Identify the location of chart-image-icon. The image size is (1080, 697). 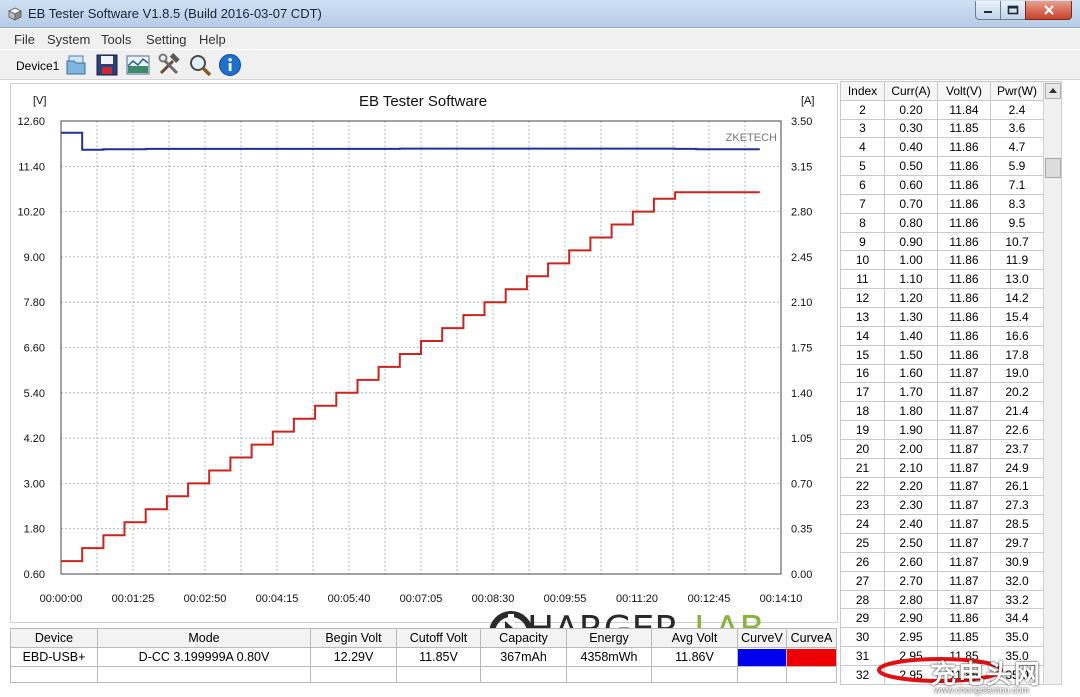
(138, 65).